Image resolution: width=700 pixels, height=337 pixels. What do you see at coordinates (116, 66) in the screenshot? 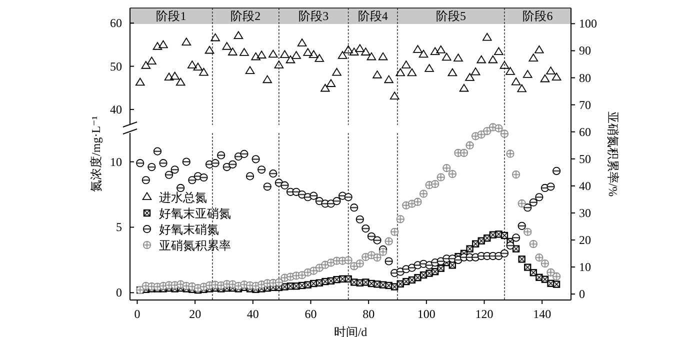
I see `y-tick-label: 50` at bounding box center [116, 66].